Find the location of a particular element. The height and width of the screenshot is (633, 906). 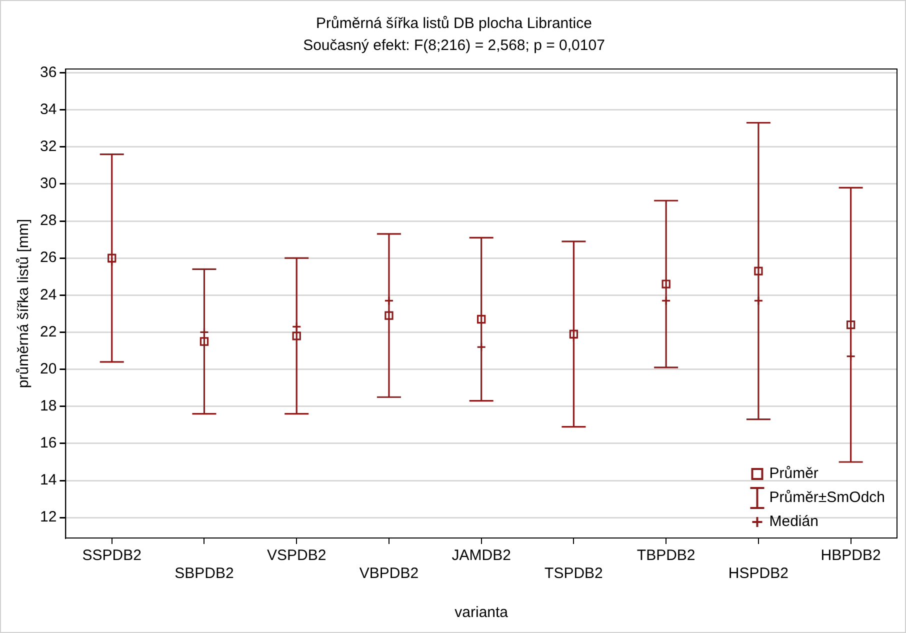

legend-label: Průměr is located at coordinates (793, 473).